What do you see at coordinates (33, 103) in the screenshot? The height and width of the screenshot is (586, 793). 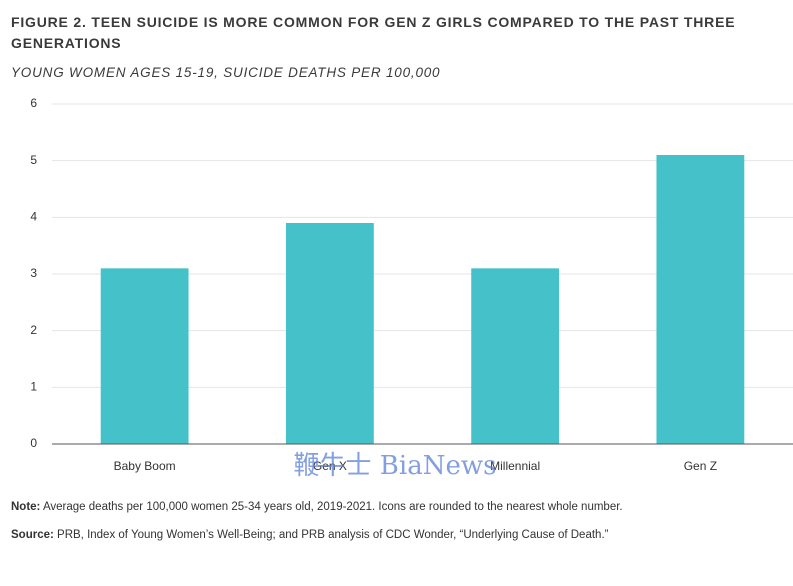 I see `y-tick-label: 6` at bounding box center [33, 103].